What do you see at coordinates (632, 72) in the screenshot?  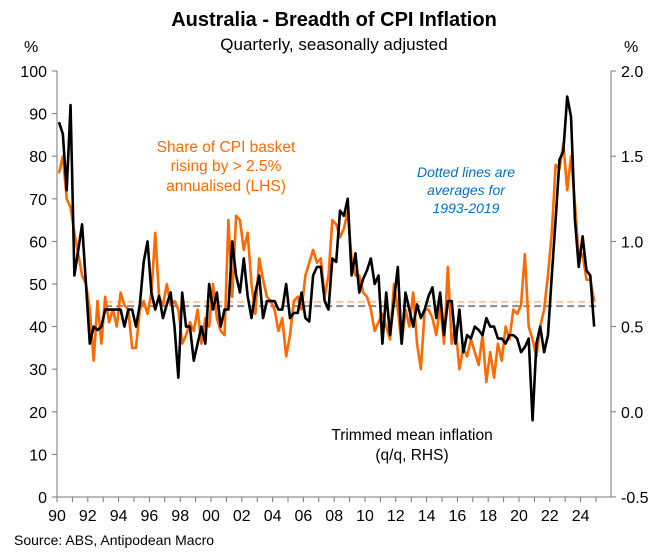 I see `right-tick-label: 2.0` at bounding box center [632, 72].